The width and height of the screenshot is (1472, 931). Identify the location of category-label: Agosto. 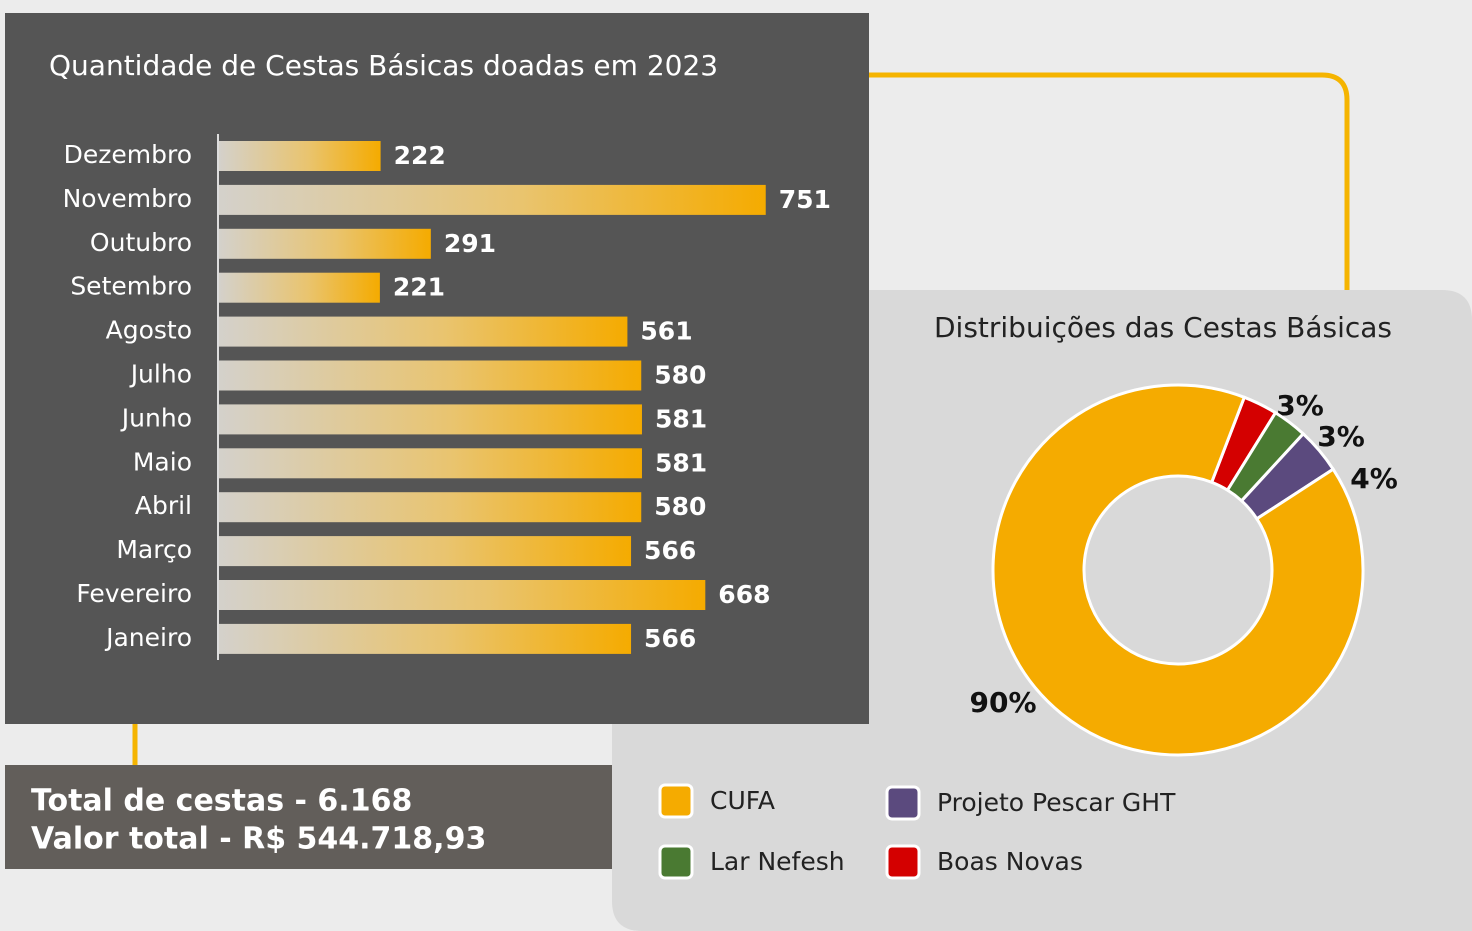
(149, 330).